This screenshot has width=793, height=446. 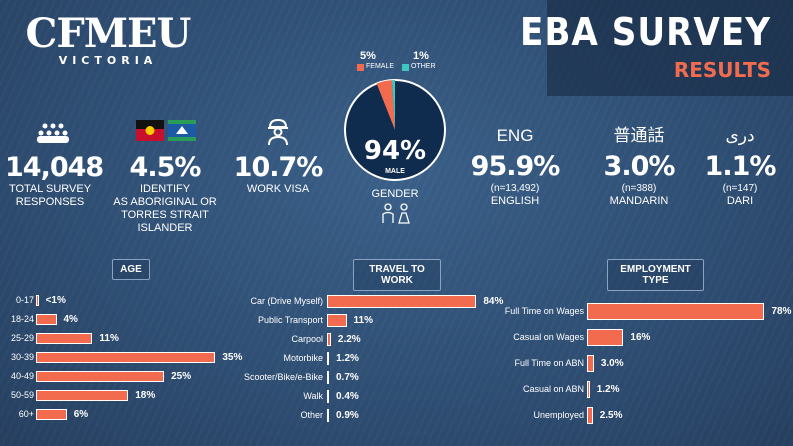 I want to click on other-legend-label: OTHER, so click(x=423, y=66).